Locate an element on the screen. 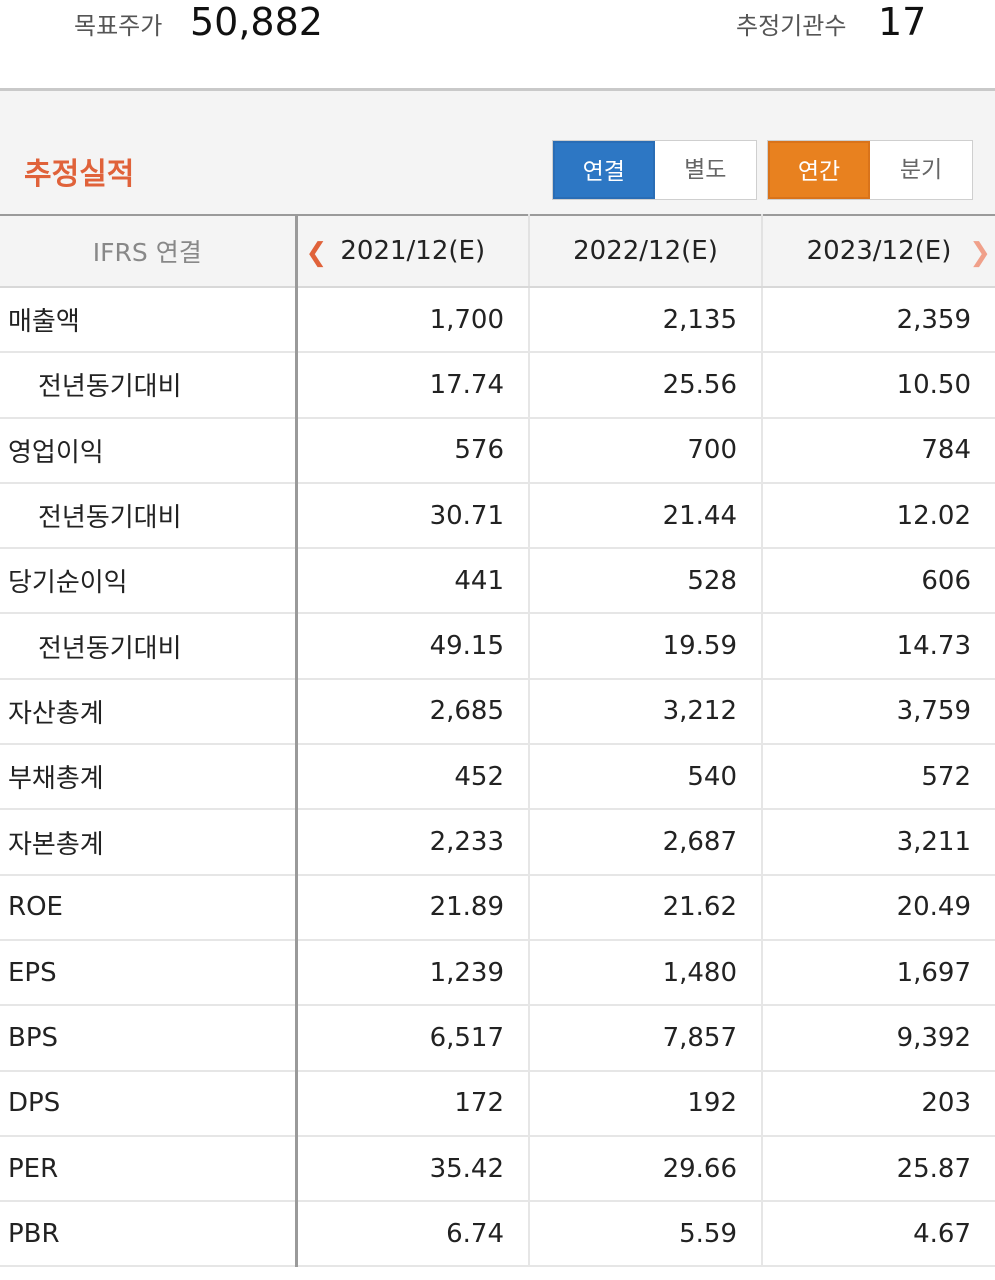 This screenshot has height=1280, width=995. table-cell: 700 is located at coordinates (646, 450).